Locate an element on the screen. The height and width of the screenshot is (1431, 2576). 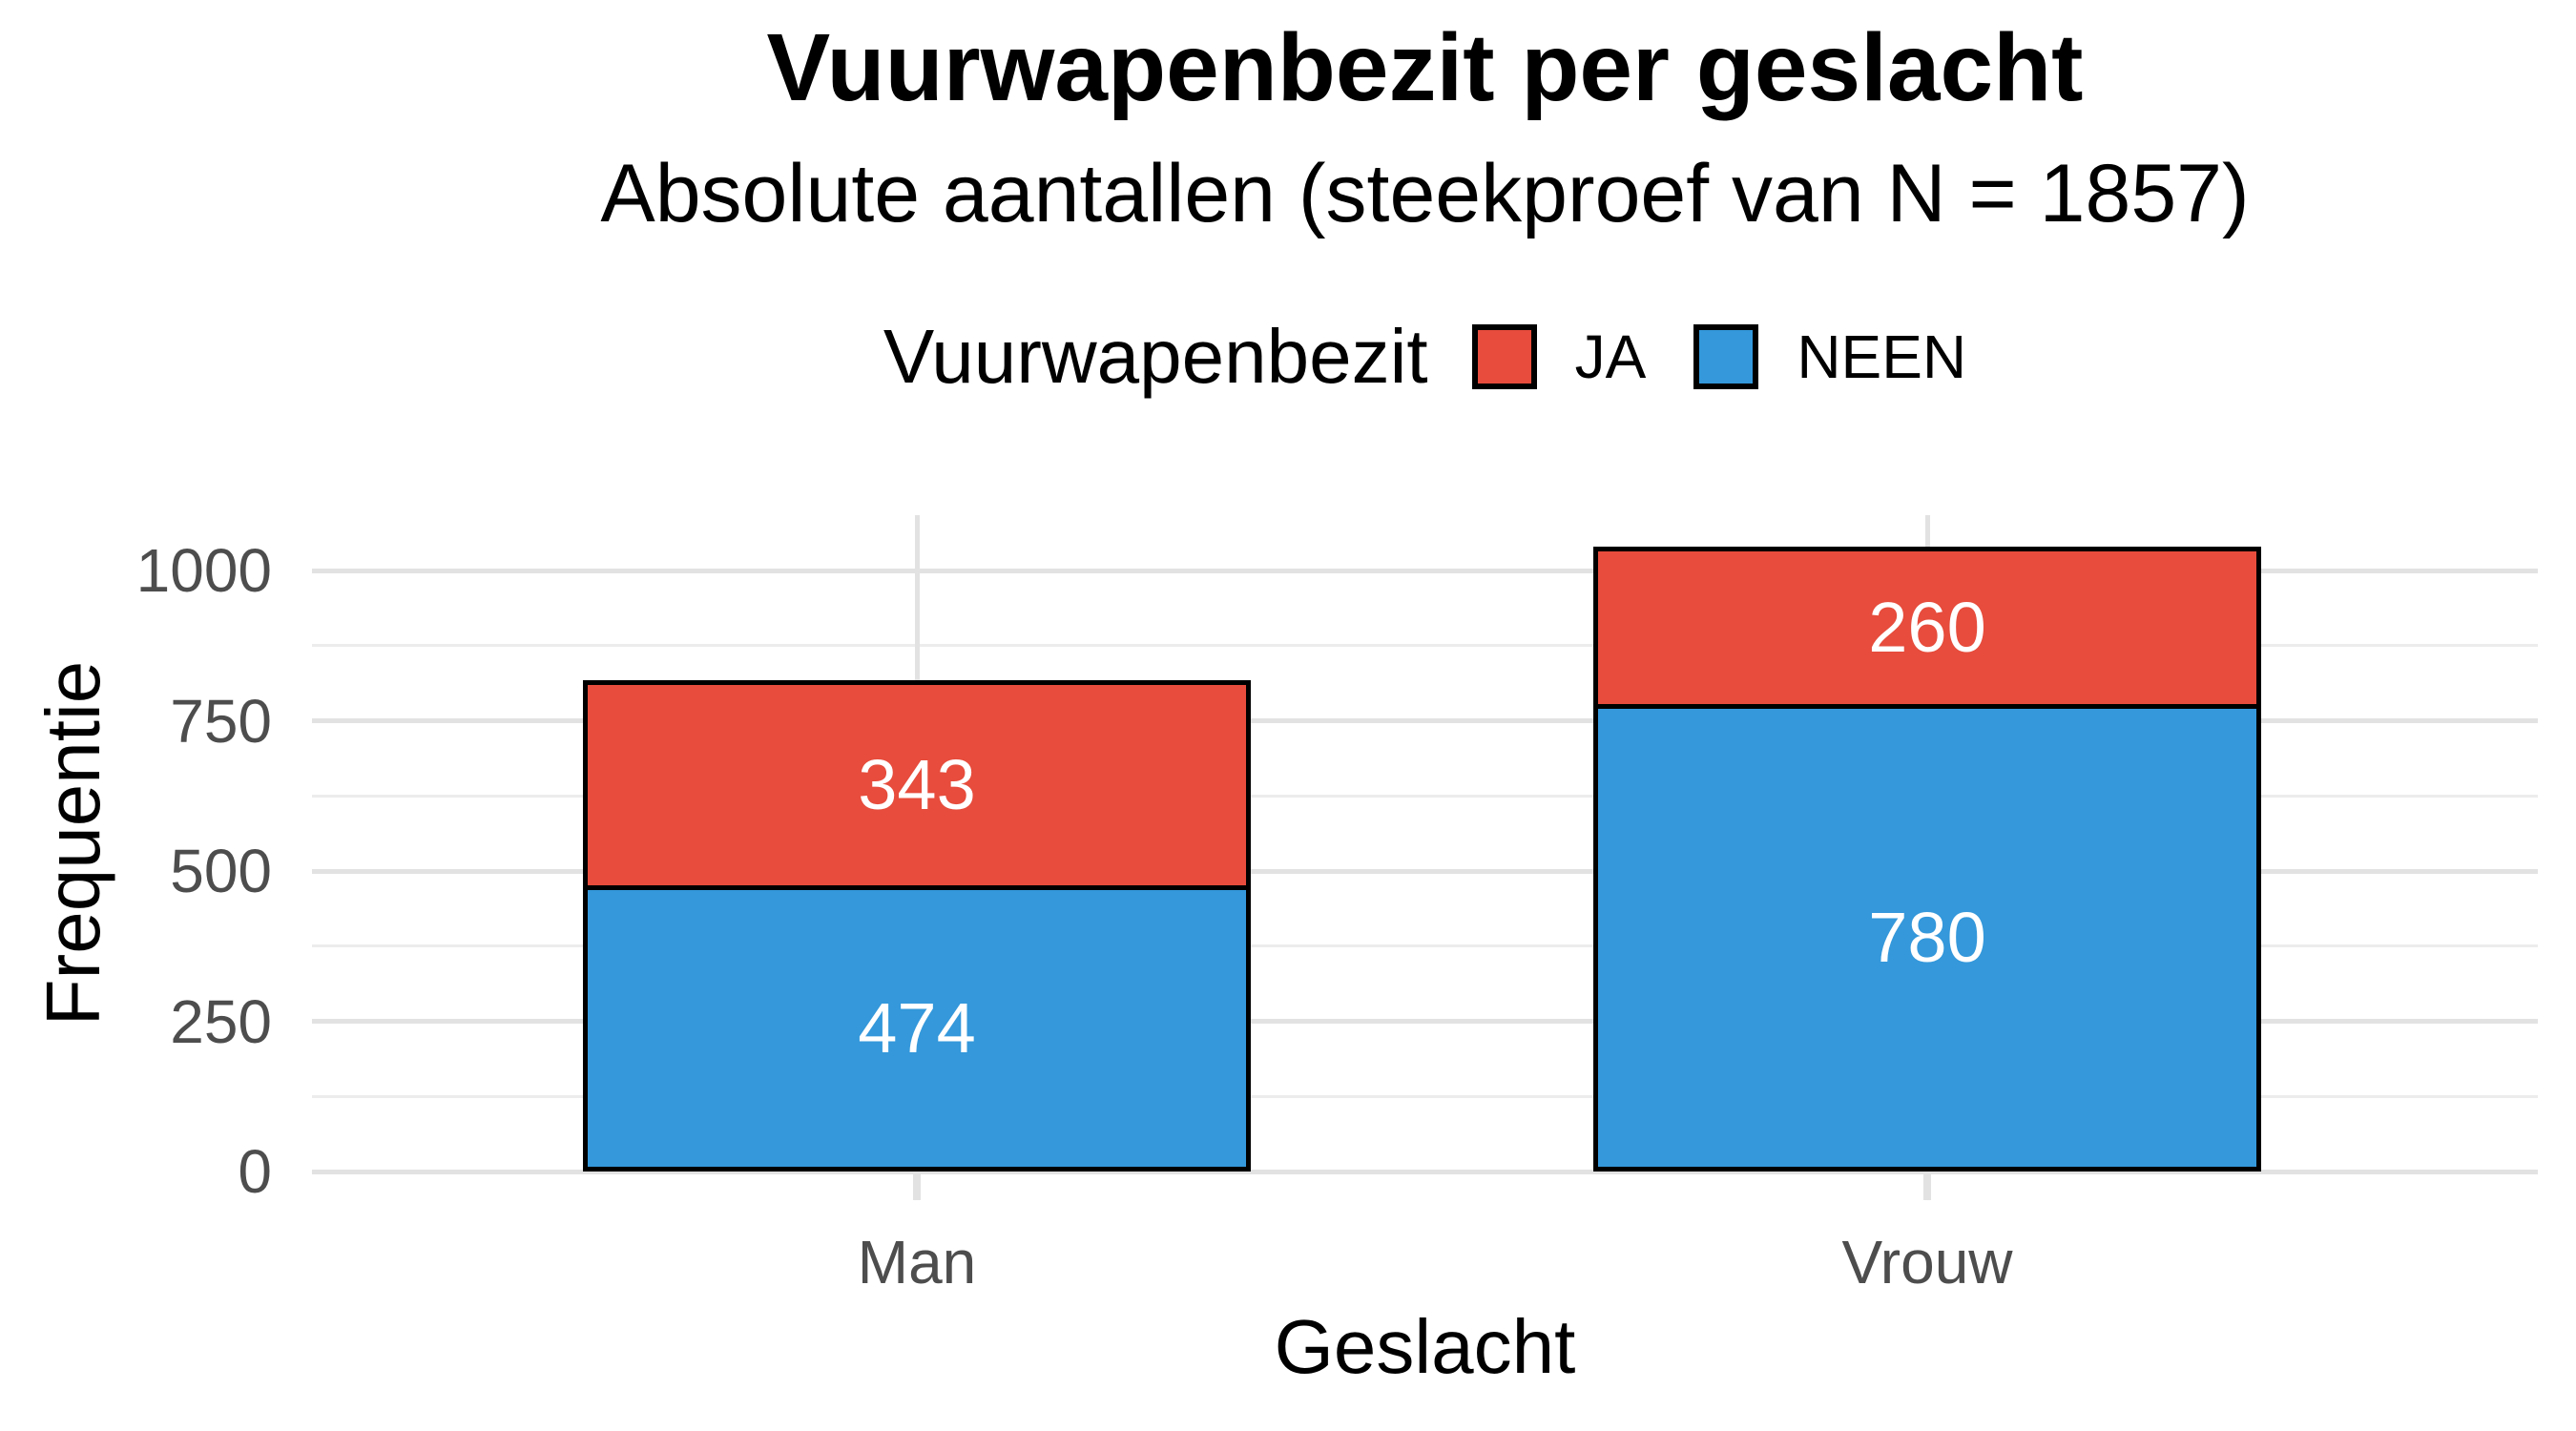
bar-segment-man-neen: 474 is located at coordinates (917, 1026).